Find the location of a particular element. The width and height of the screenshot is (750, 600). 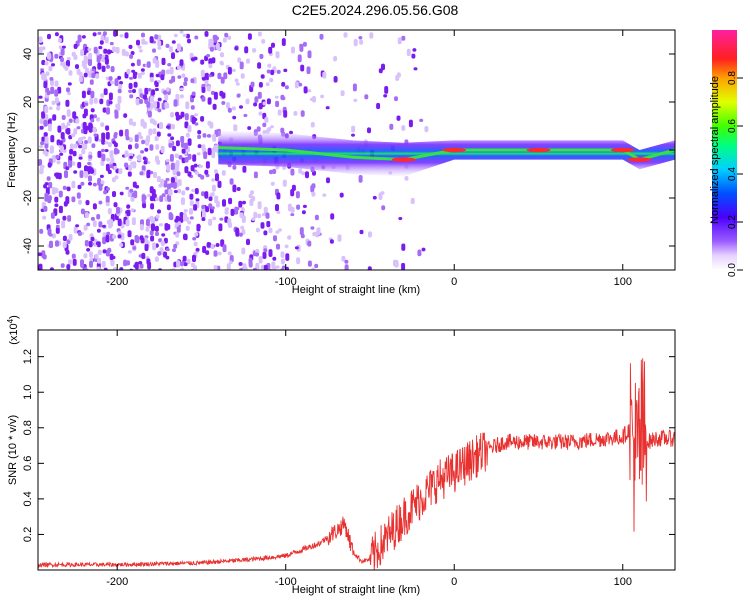

y-tick-label: 40 is located at coordinates (28, 54).